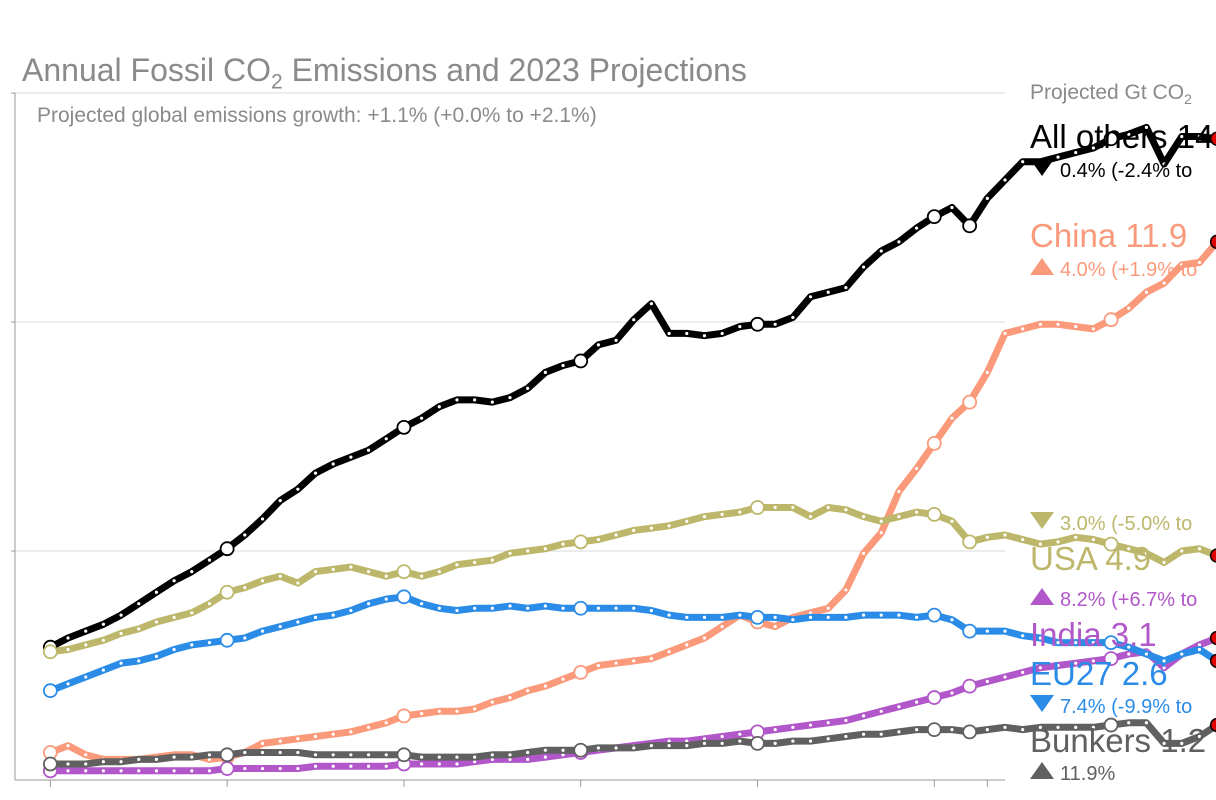  Describe the element at coordinates (1111, 94) in the screenshot. I see `projection-unit-label: Projected Gt CO2` at that location.